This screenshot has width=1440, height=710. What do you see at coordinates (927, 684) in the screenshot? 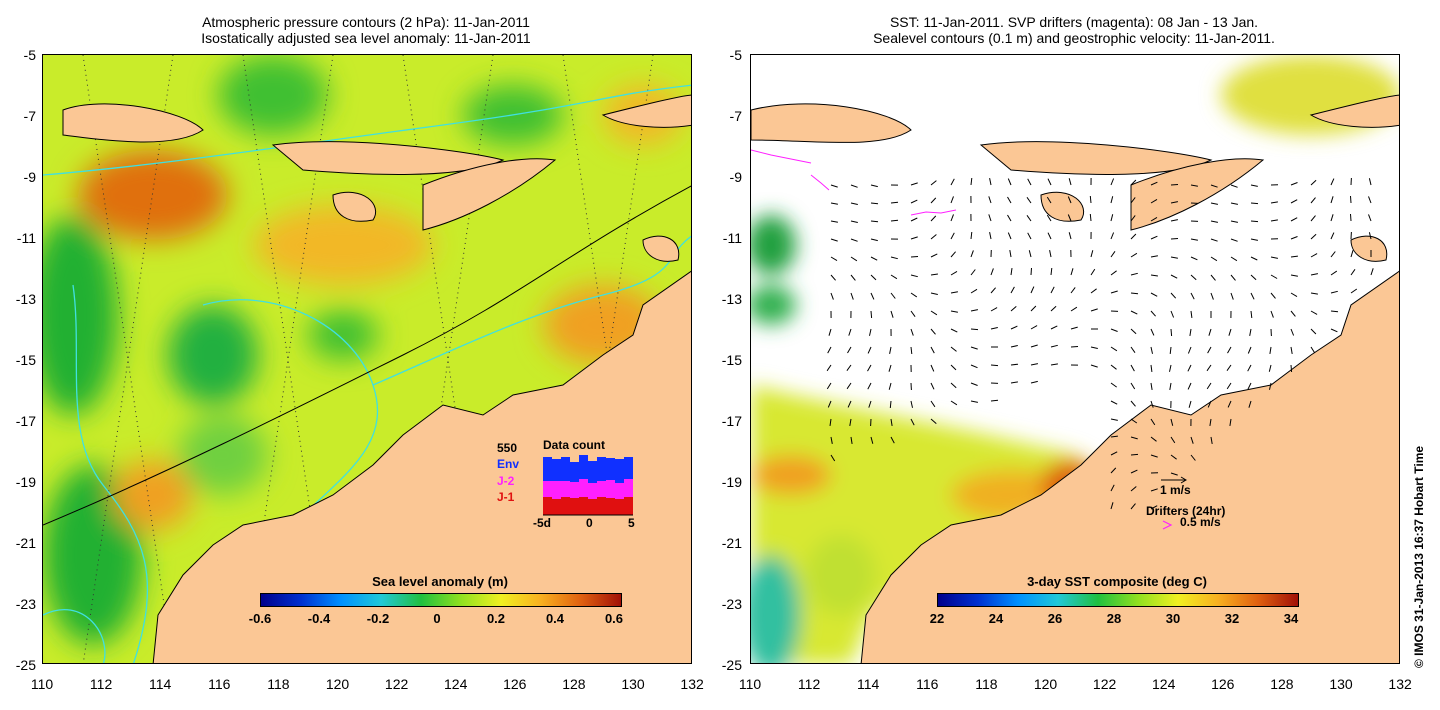
I see `right-x-label: 116` at bounding box center [927, 684].